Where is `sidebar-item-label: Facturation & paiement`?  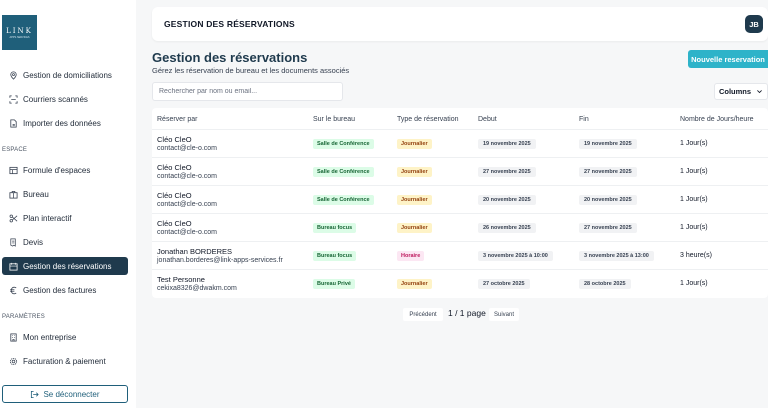 sidebar-item-label: Facturation & paiement is located at coordinates (64, 361).